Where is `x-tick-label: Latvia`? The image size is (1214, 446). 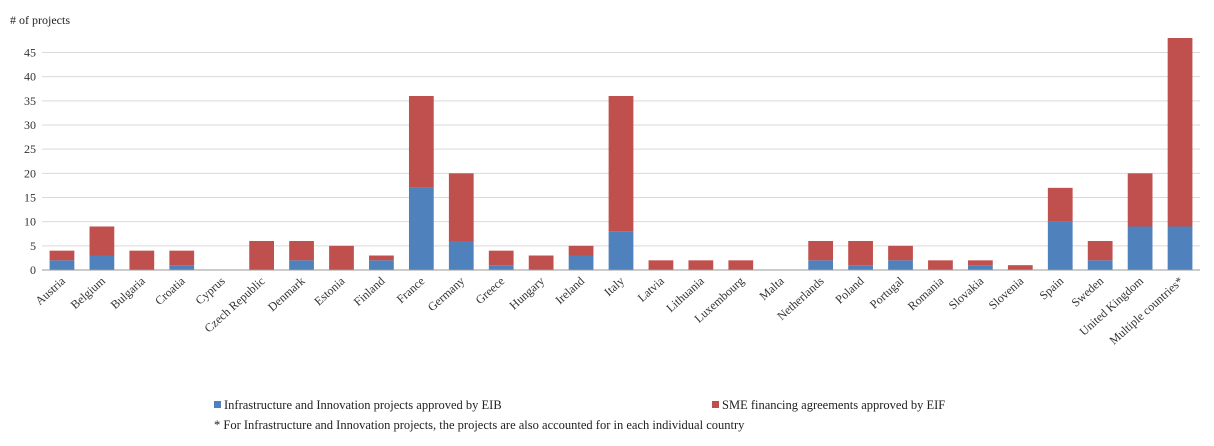
x-tick-label: Latvia is located at coordinates (651, 288).